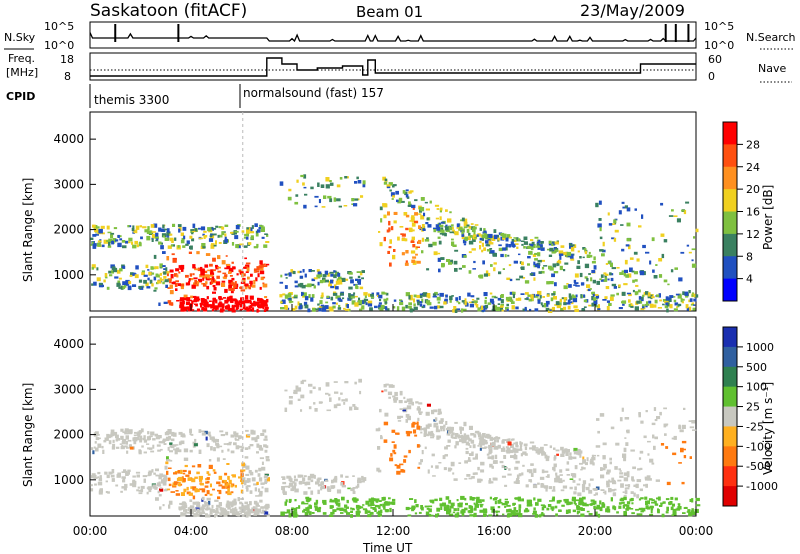 This screenshot has height=554, width=800. What do you see at coordinates (393, 67) in the screenshot?
I see `frequency-line` at bounding box center [393, 67].